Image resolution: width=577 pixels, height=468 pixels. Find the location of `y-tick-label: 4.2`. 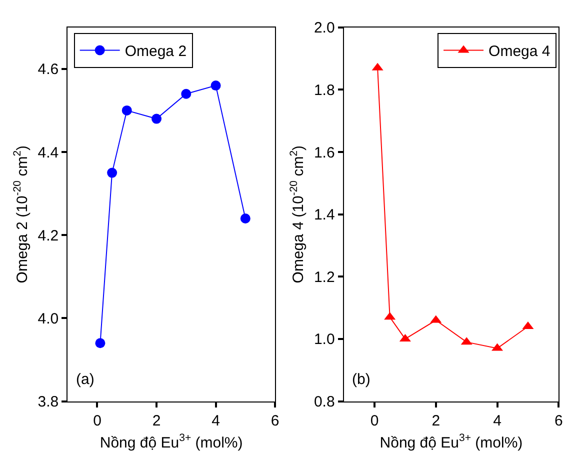

y-tick-label: 4.2 is located at coordinates (48, 235).